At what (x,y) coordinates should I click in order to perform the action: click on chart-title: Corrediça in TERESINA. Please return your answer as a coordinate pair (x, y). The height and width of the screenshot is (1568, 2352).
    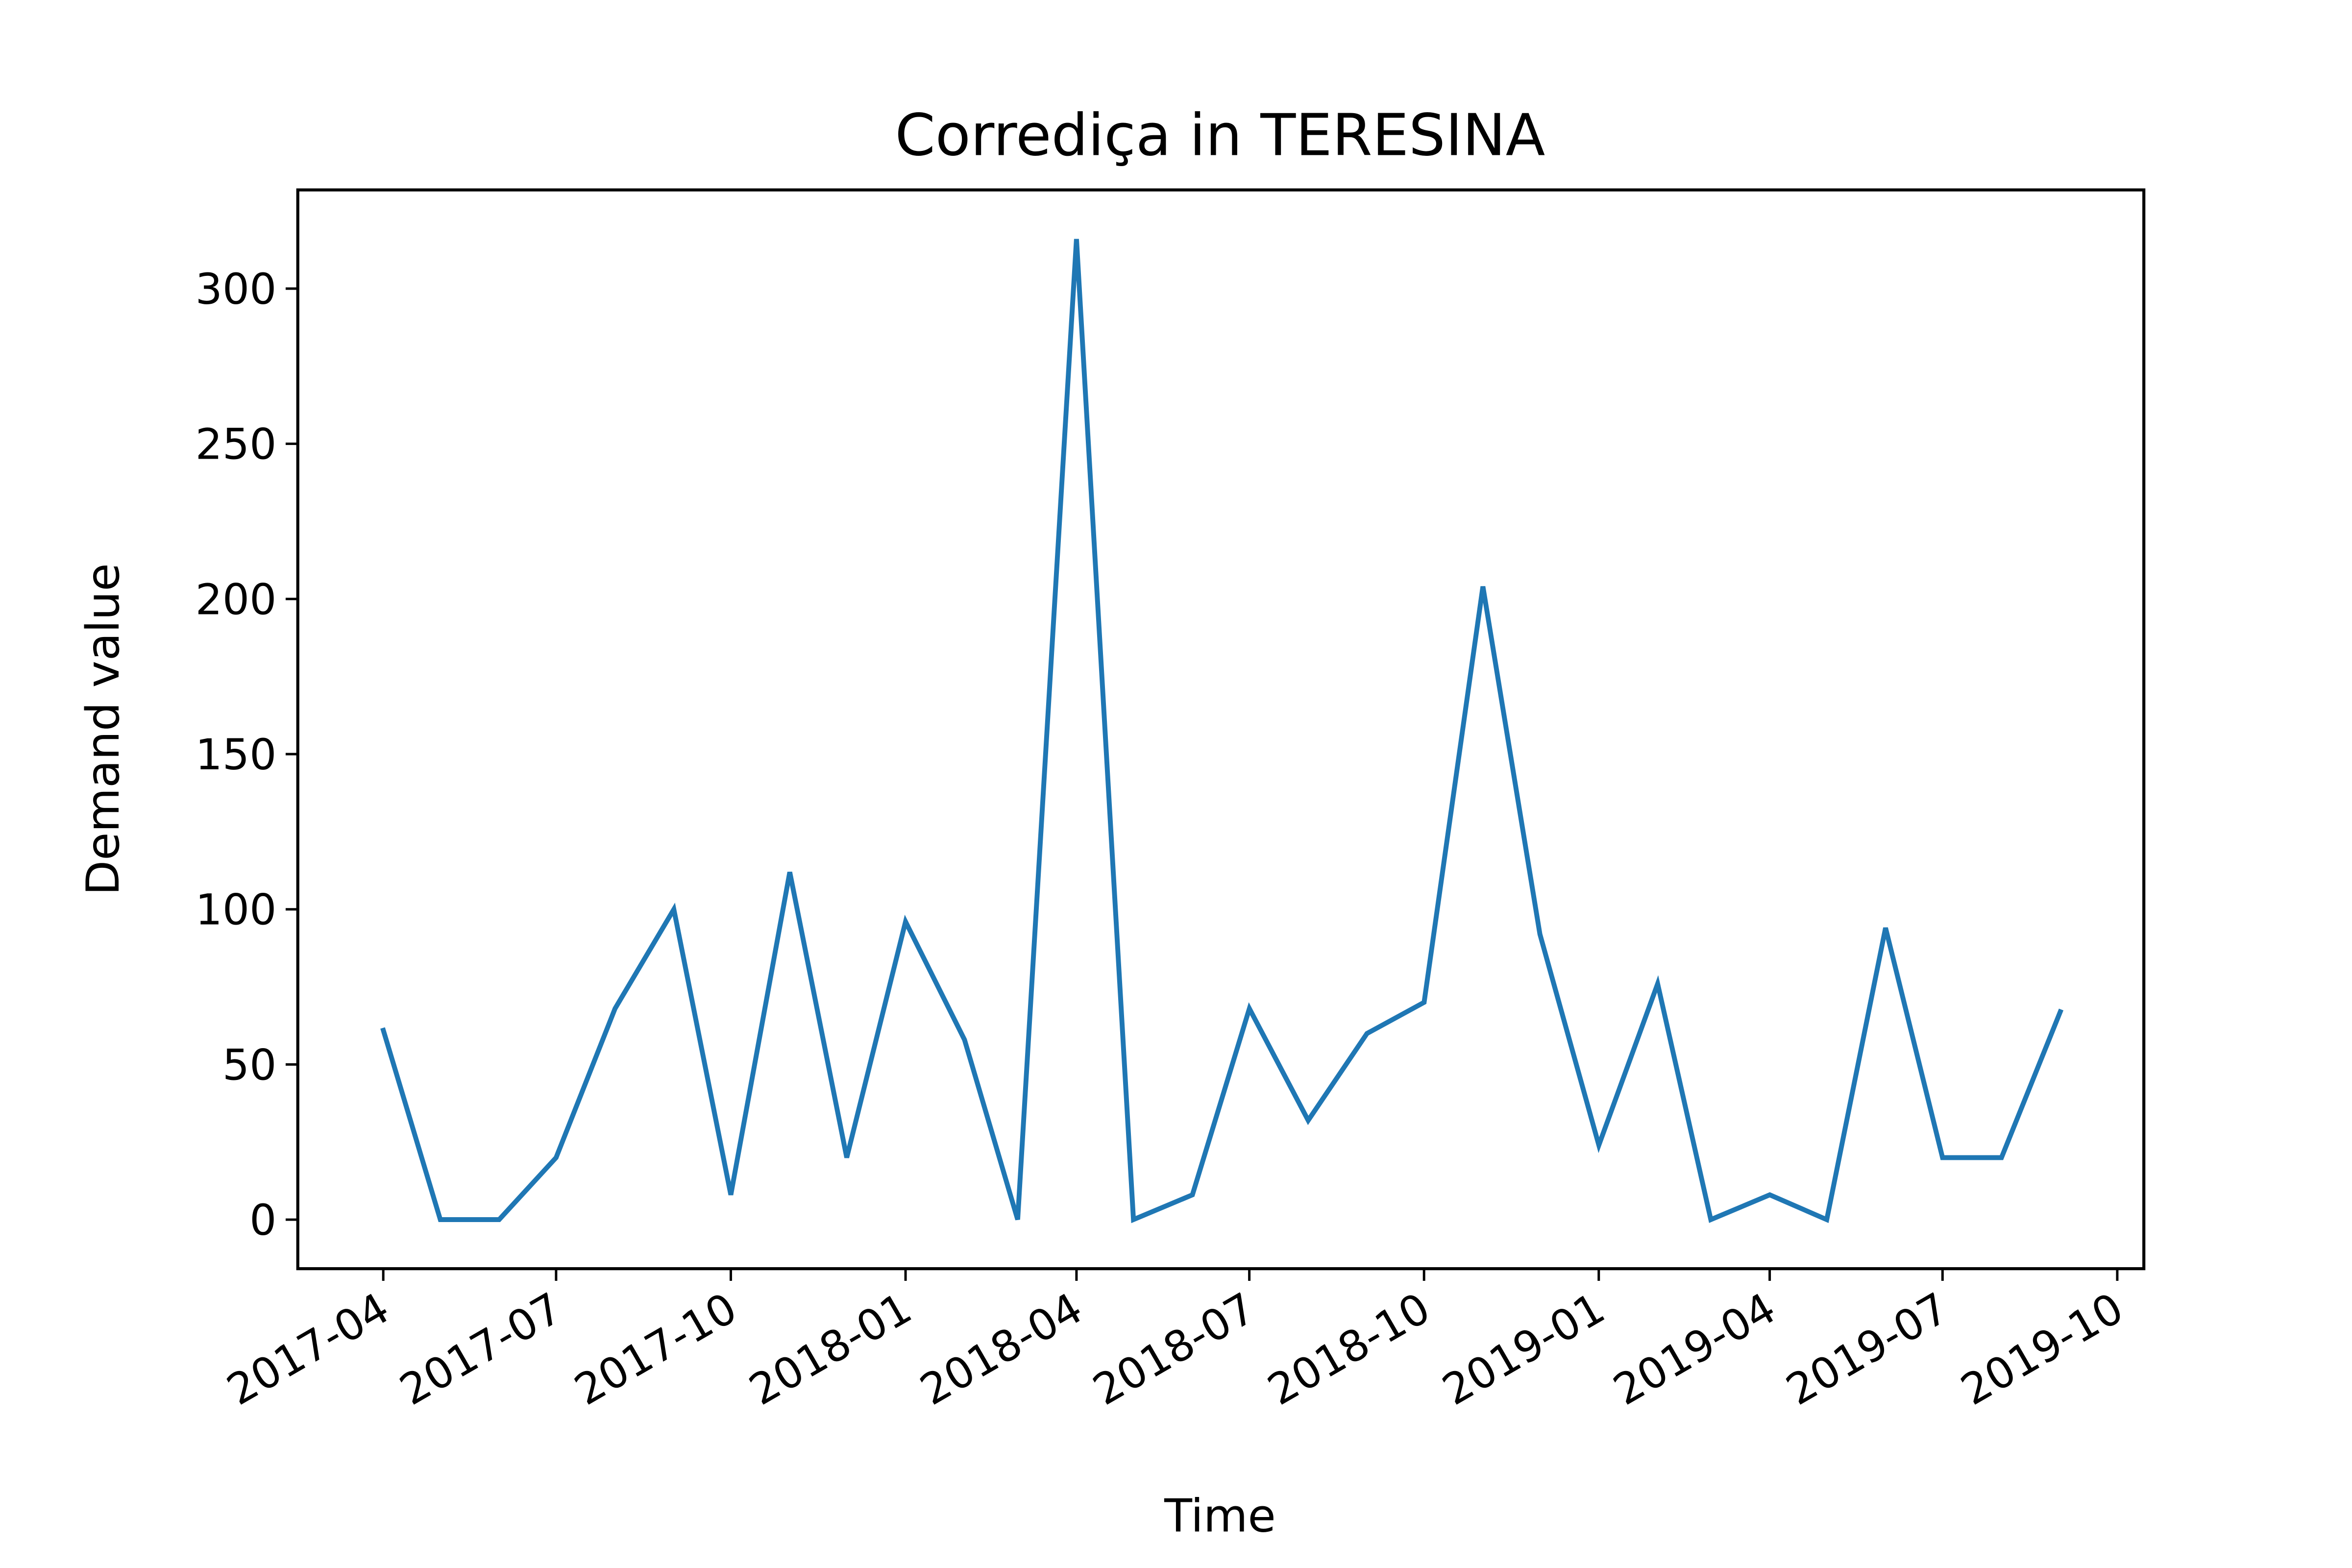
    Looking at the image, I should click on (1220, 135).